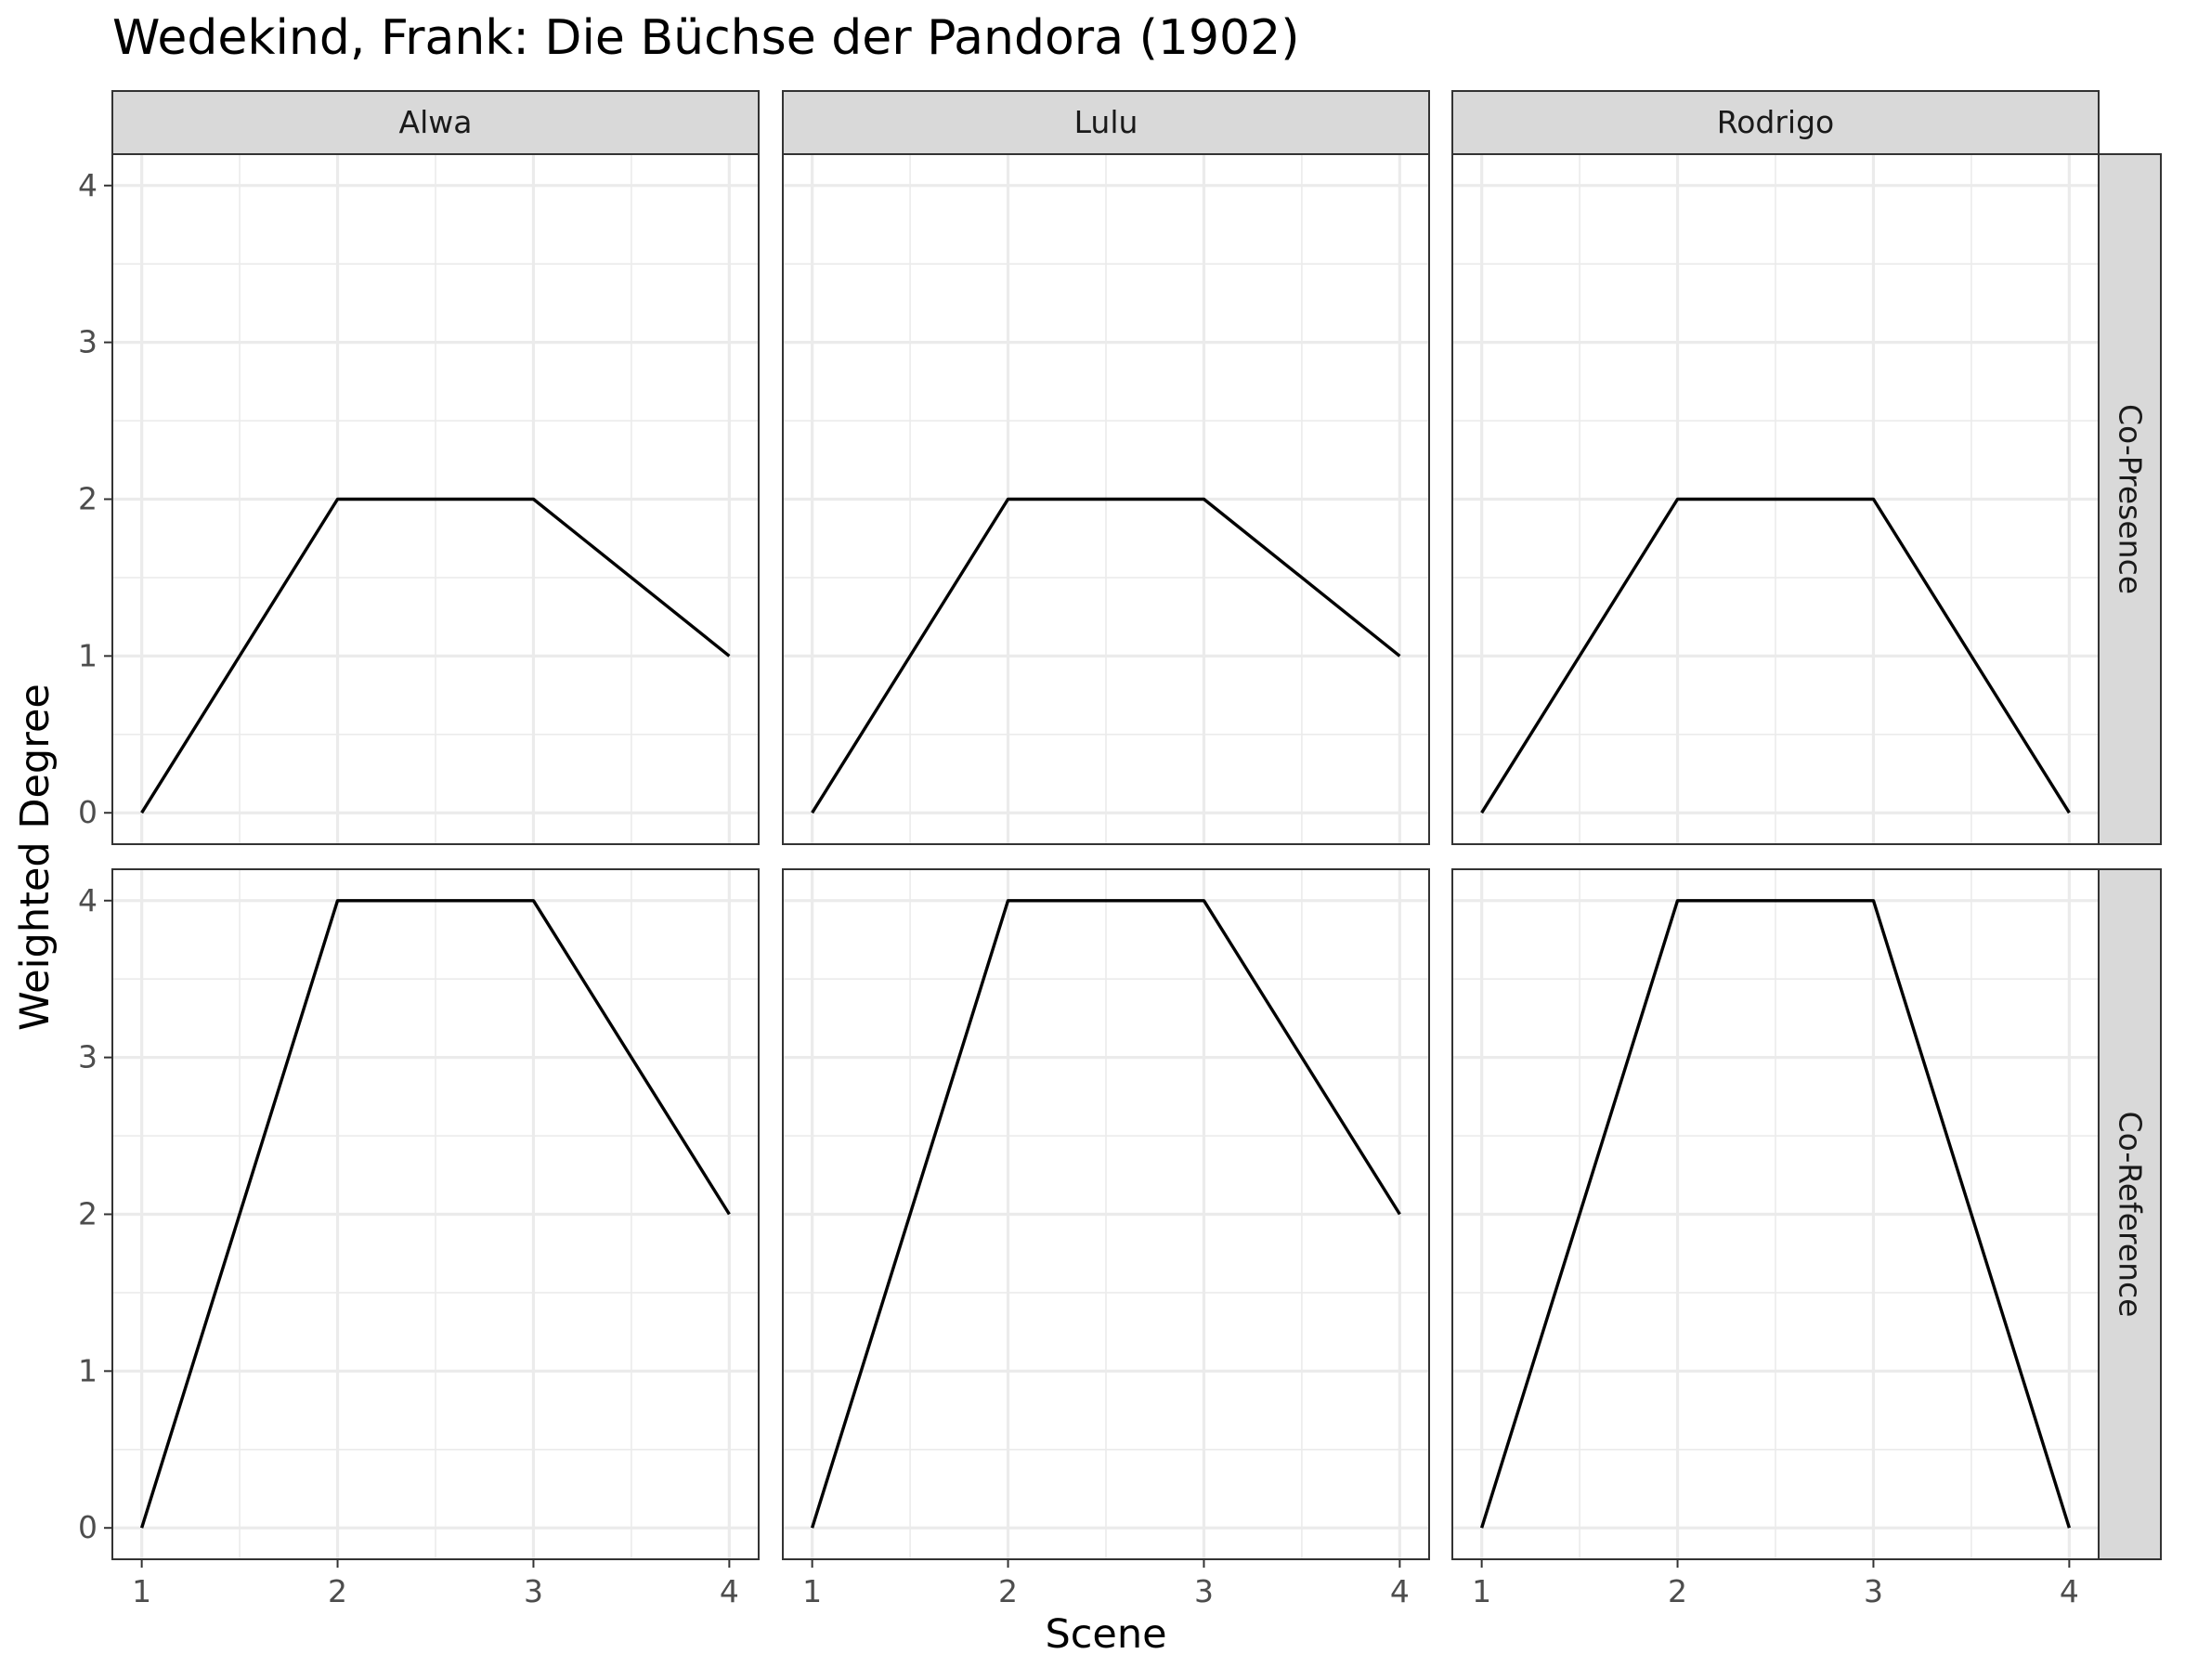 Image resolution: width=2185 pixels, height=1680 pixels. I want to click on panel-rodrigo-co-presence, so click(1775, 499).